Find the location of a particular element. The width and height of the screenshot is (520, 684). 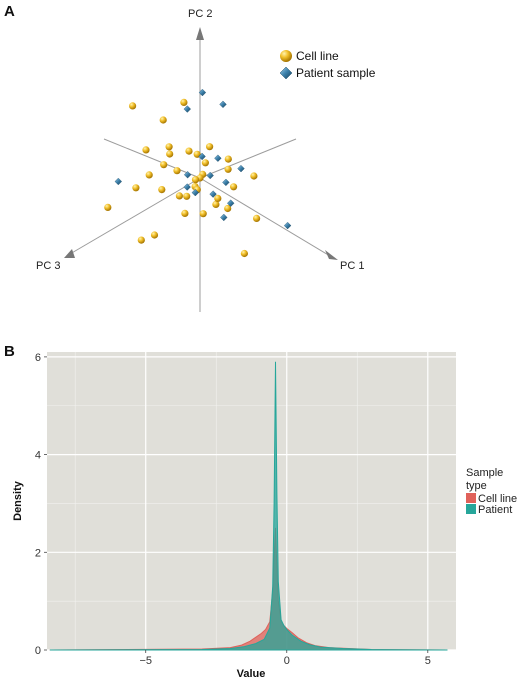

pc1-axis-line-back is located at coordinates (152, 158).